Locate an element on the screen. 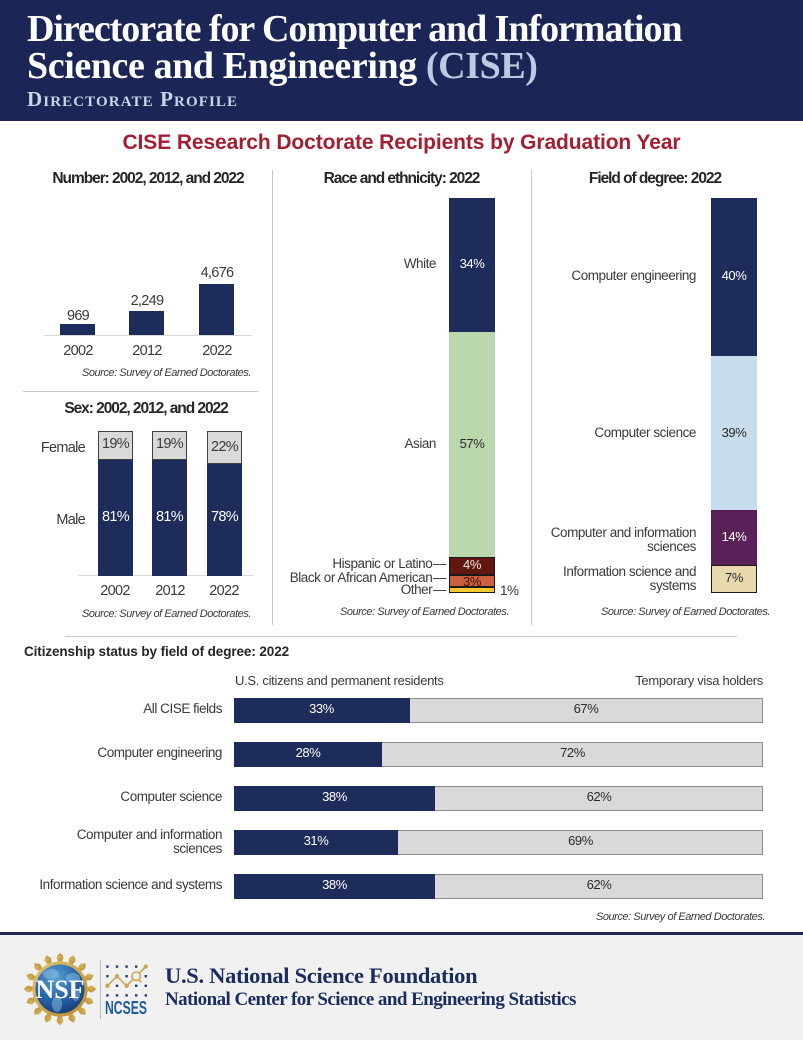 Image resolution: width=803 pixels, height=1040 pixels. svg-text: NCSES is located at coordinates (126, 1008).